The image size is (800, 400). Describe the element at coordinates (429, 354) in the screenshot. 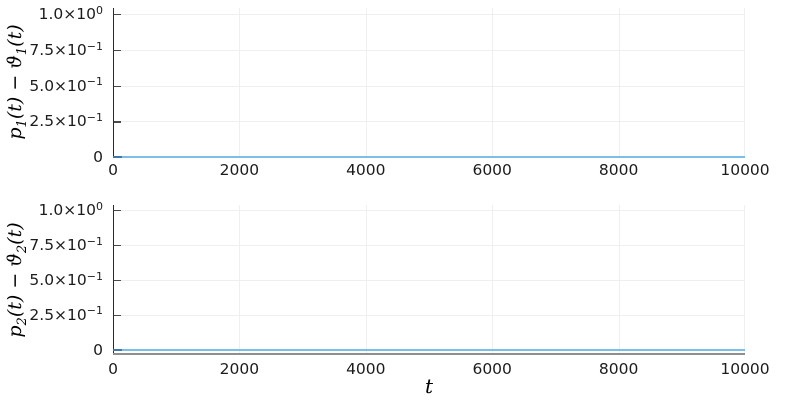

I see `x-axis-spine` at that location.